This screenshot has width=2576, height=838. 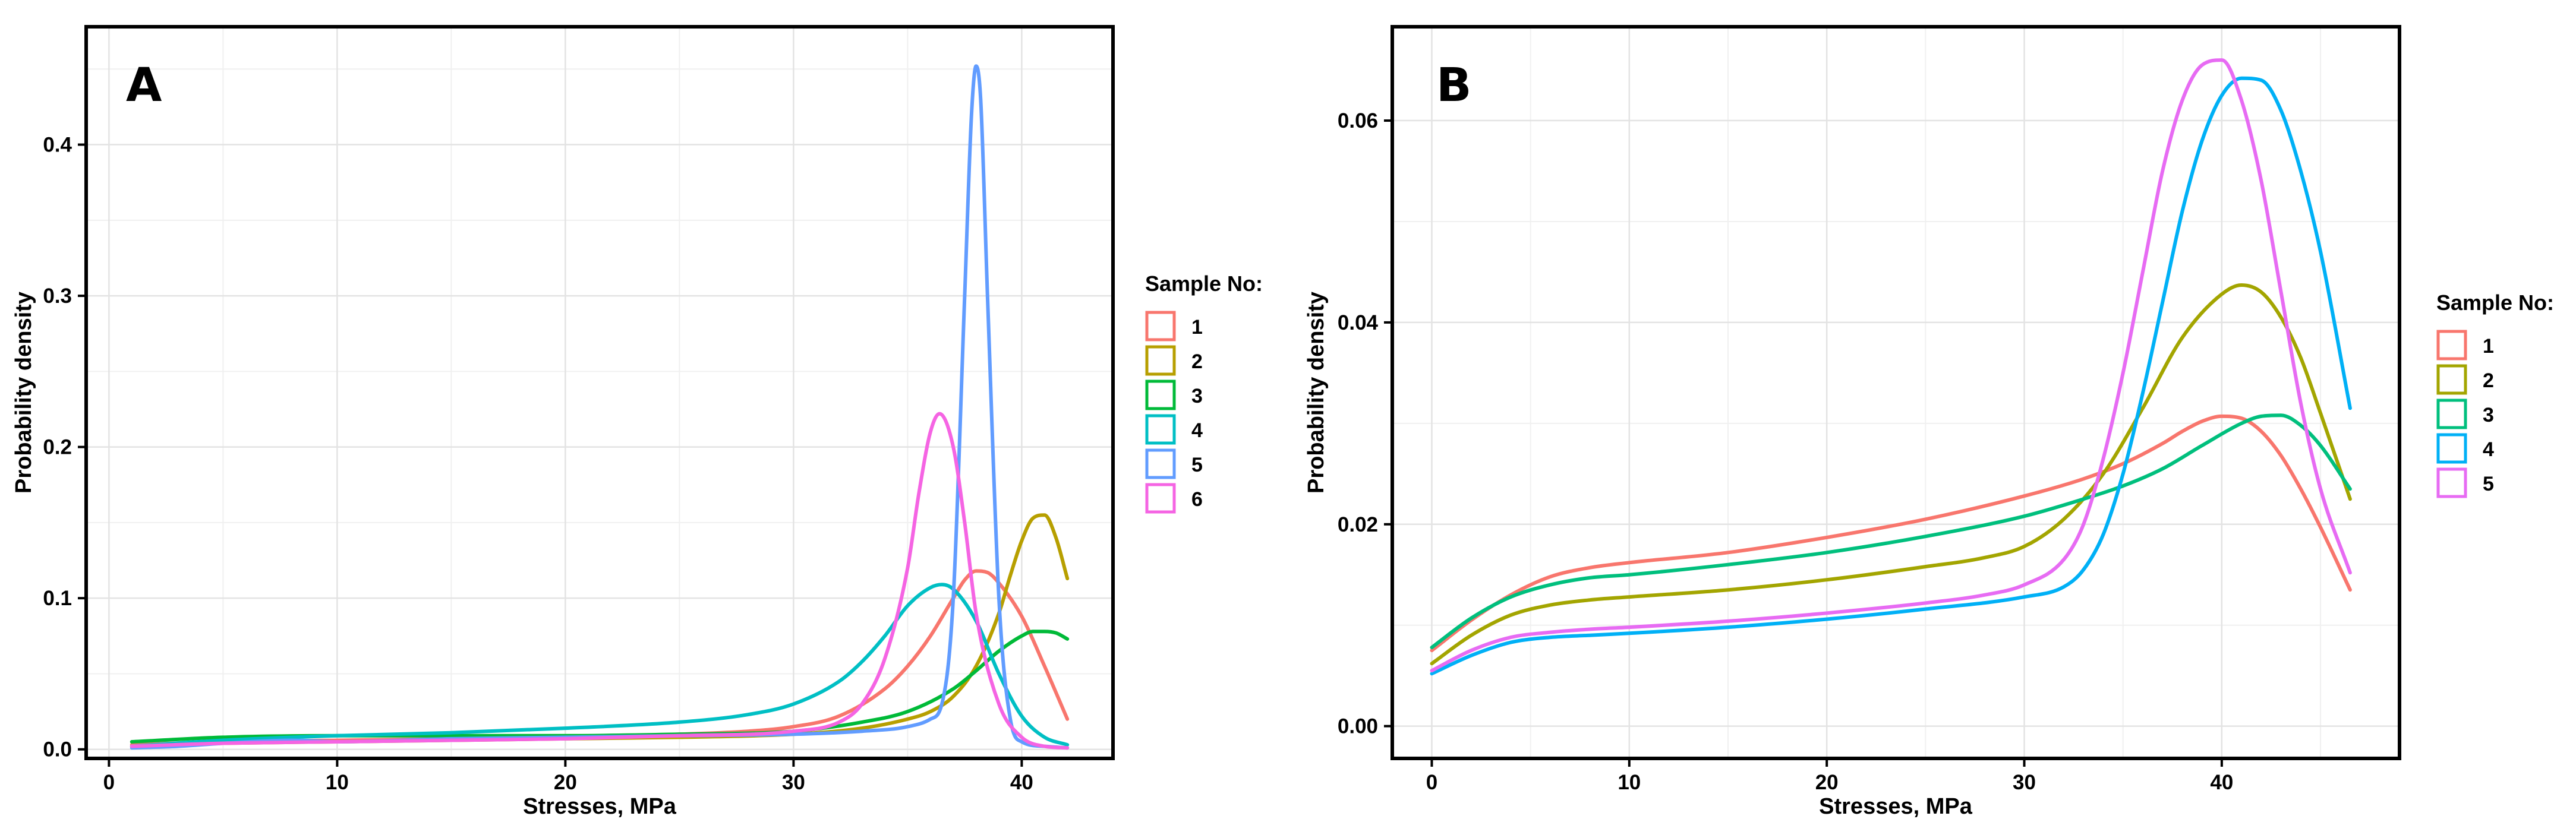 I want to click on legend-label-6: 6, so click(x=1197, y=499).